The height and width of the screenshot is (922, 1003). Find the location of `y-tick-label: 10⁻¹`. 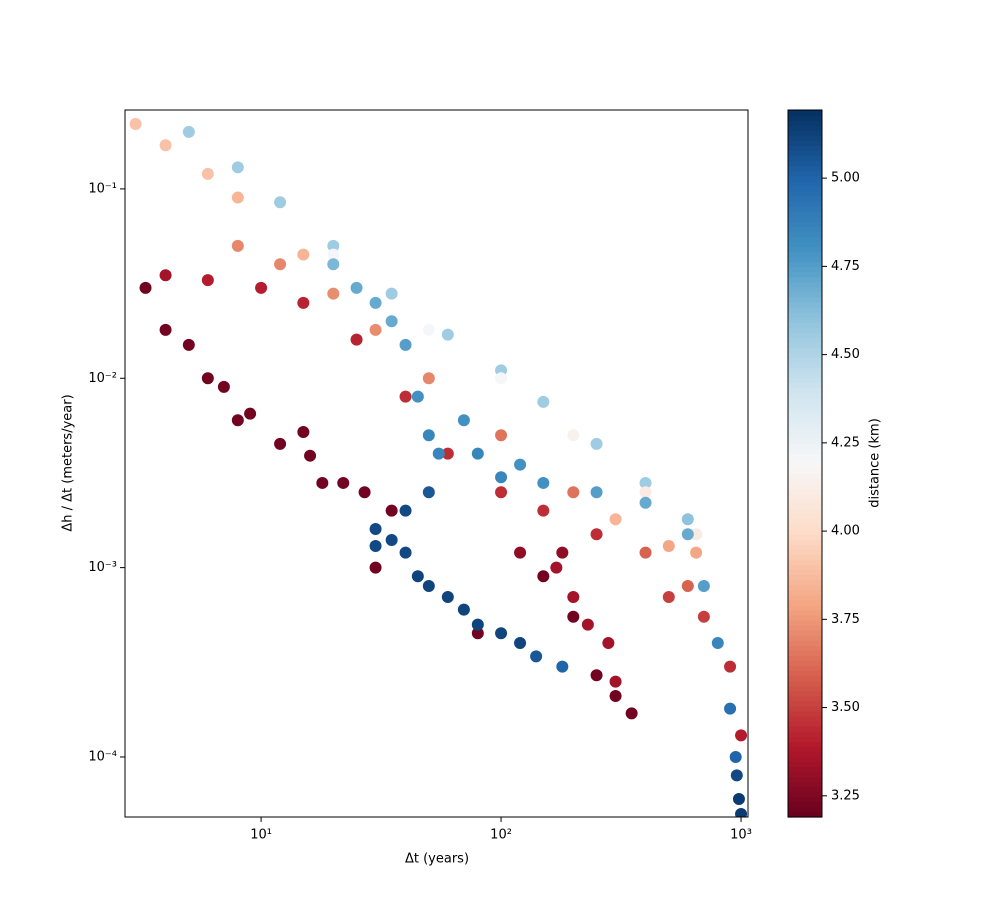

y-tick-label: 10⁻¹ is located at coordinates (102, 188).